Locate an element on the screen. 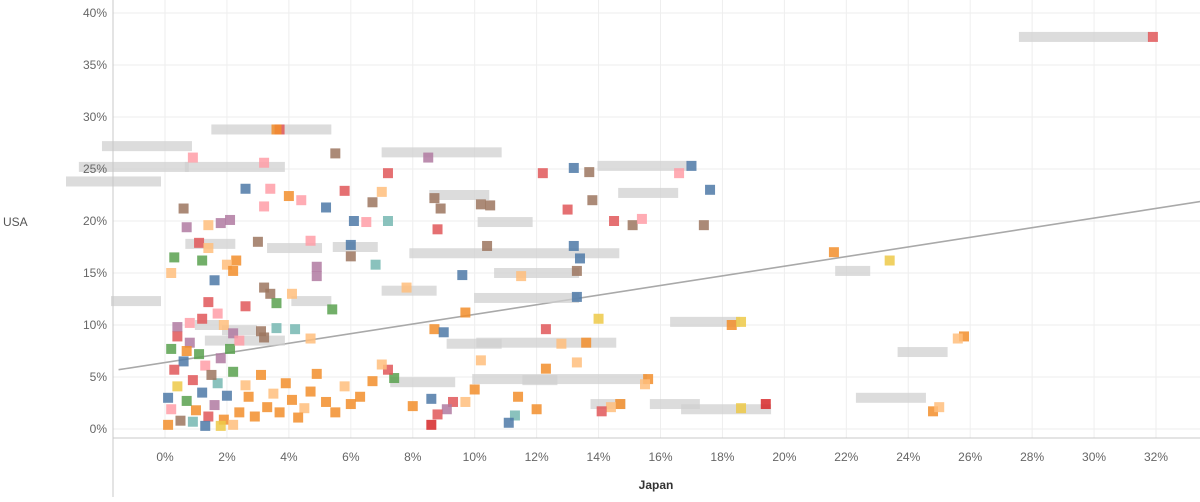  x-tick-label: 0% is located at coordinates (165, 457).